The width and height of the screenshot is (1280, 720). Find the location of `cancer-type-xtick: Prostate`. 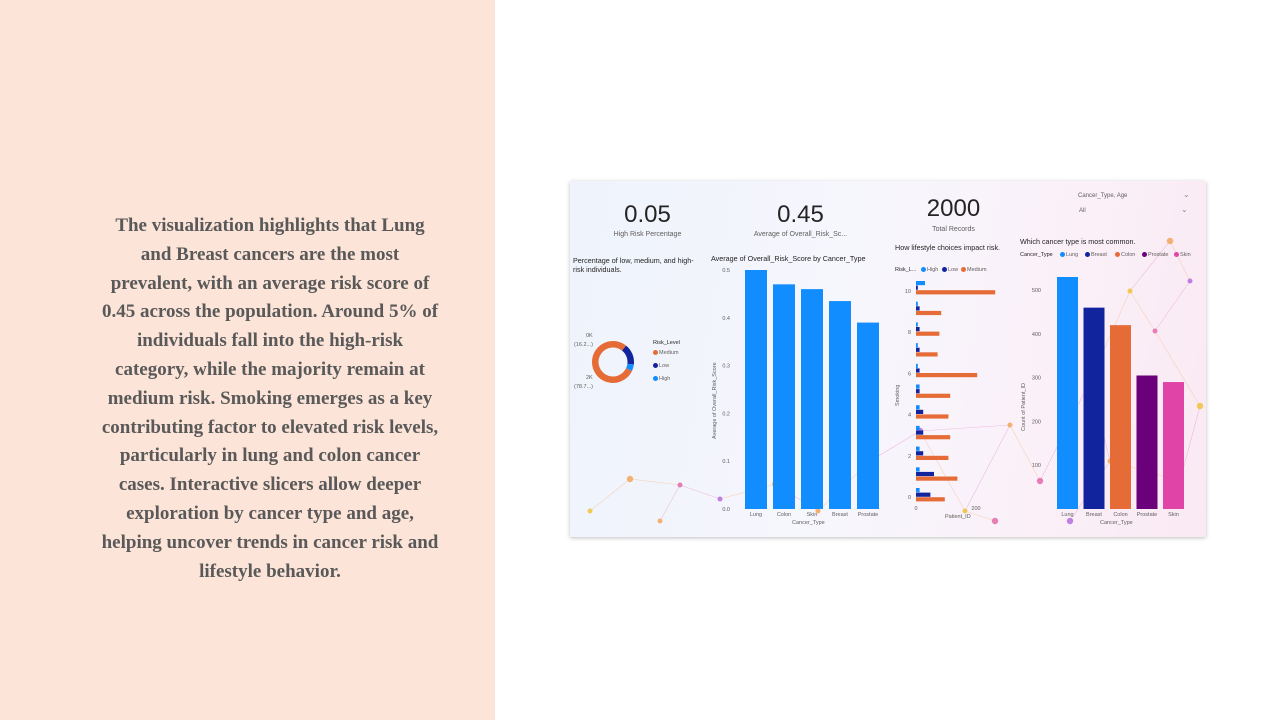

cancer-type-xtick: Prostate is located at coordinates (1147, 515).